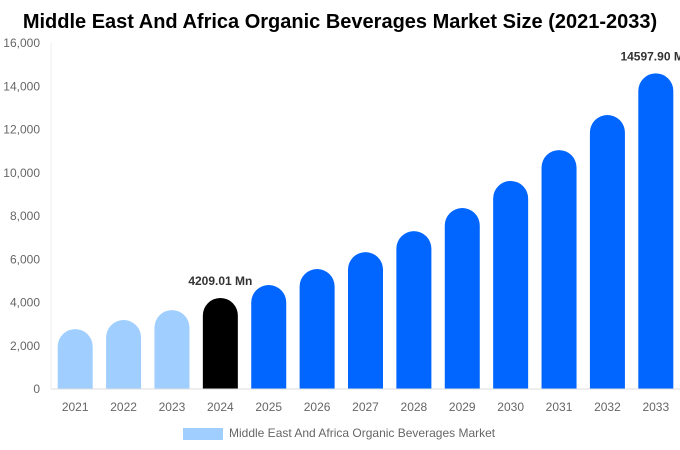 The width and height of the screenshot is (680, 450). Describe the element at coordinates (220, 281) in the screenshot. I see `data-label-2024: 4209.01 Mn` at that location.